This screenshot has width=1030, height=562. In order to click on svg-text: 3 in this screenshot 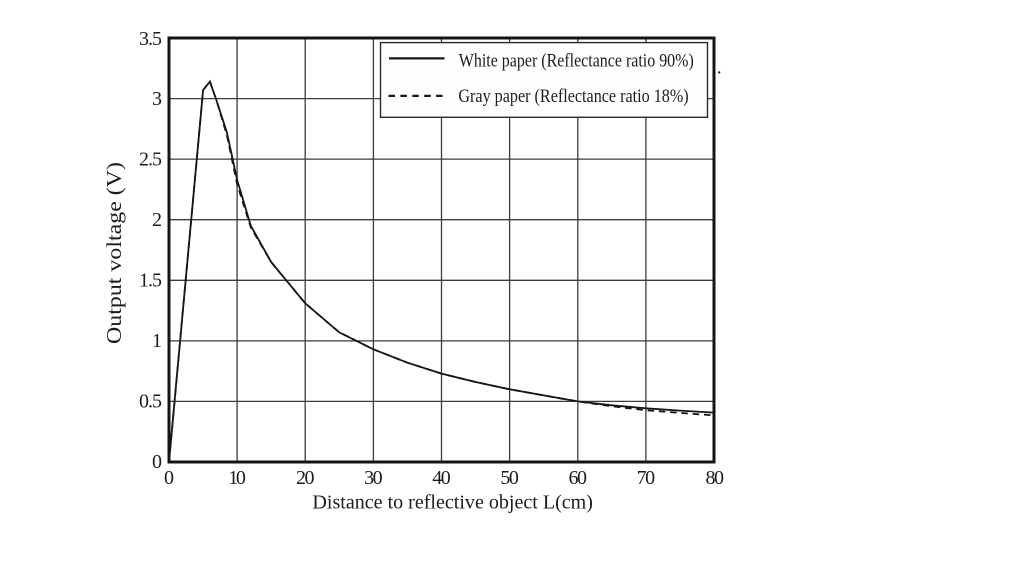, I will do `click(157, 99)`.